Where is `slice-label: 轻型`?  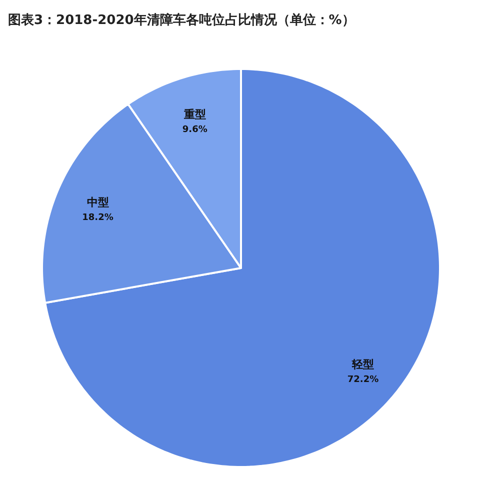 slice-label: 轻型 is located at coordinates (362, 365).